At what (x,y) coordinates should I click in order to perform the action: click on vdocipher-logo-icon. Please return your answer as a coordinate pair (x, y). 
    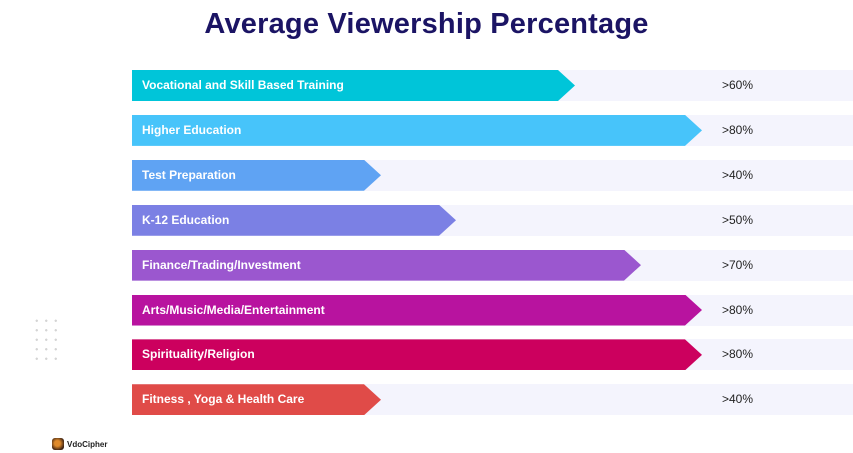
    Looking at the image, I should click on (58, 444).